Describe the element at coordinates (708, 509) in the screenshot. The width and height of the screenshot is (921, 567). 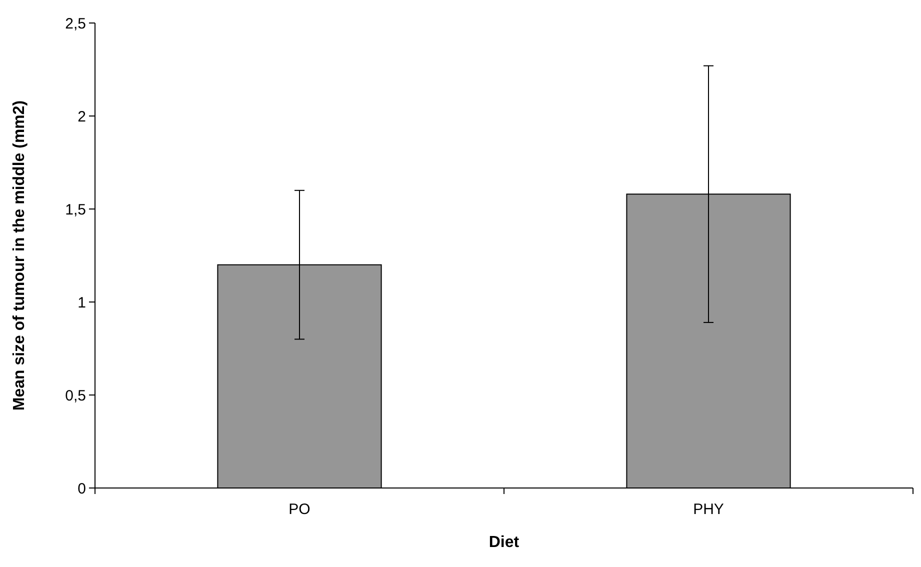
I see `x-tick-label: PHY` at that location.